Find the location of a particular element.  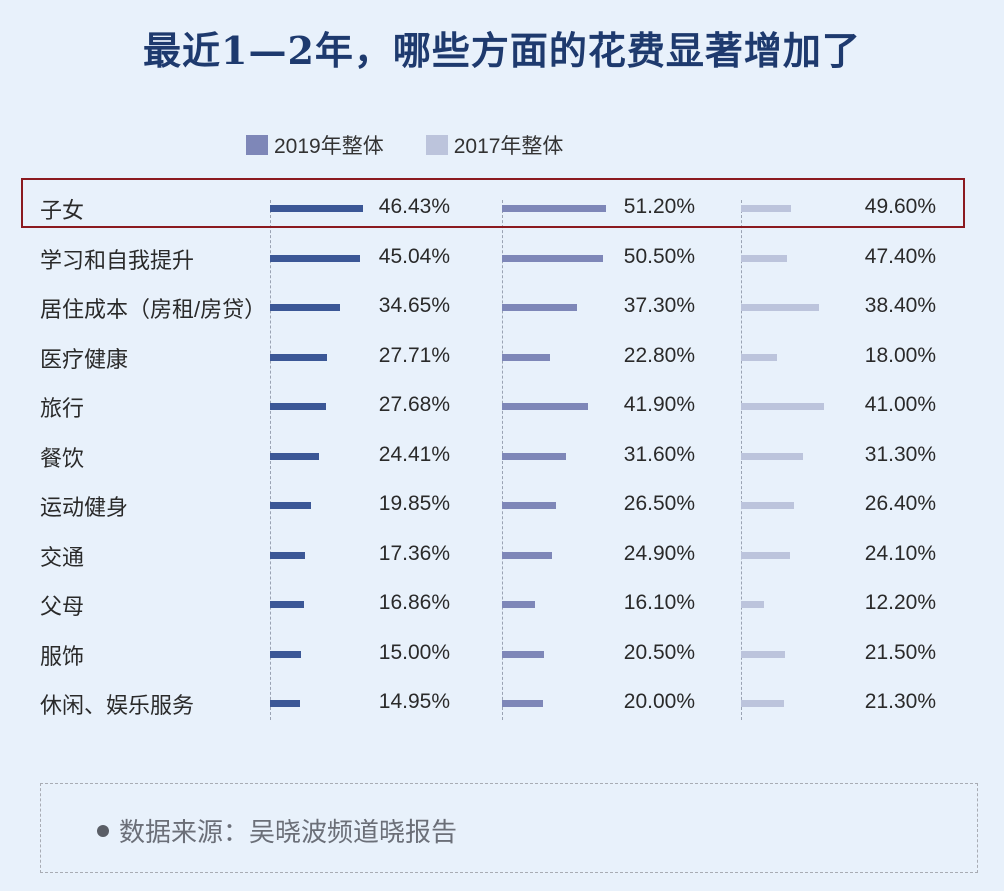

source-note: 数据来源：吴晓波频道晓报告 is located at coordinates (277, 830).